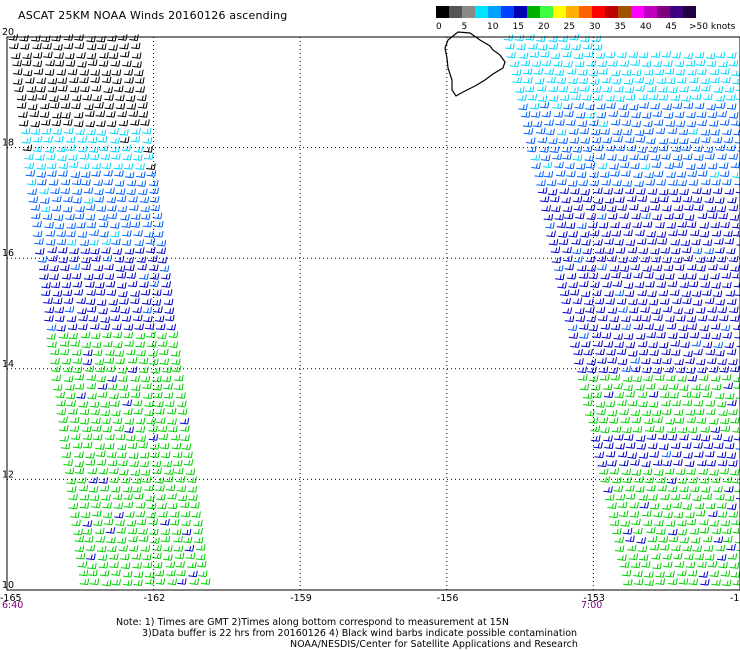 This screenshot has height=650, width=740. Describe the element at coordinates (153, 15) in the screenshot. I see `map-title: ASCAT 25KM NOAA Winds 20160126 ascending` at that location.